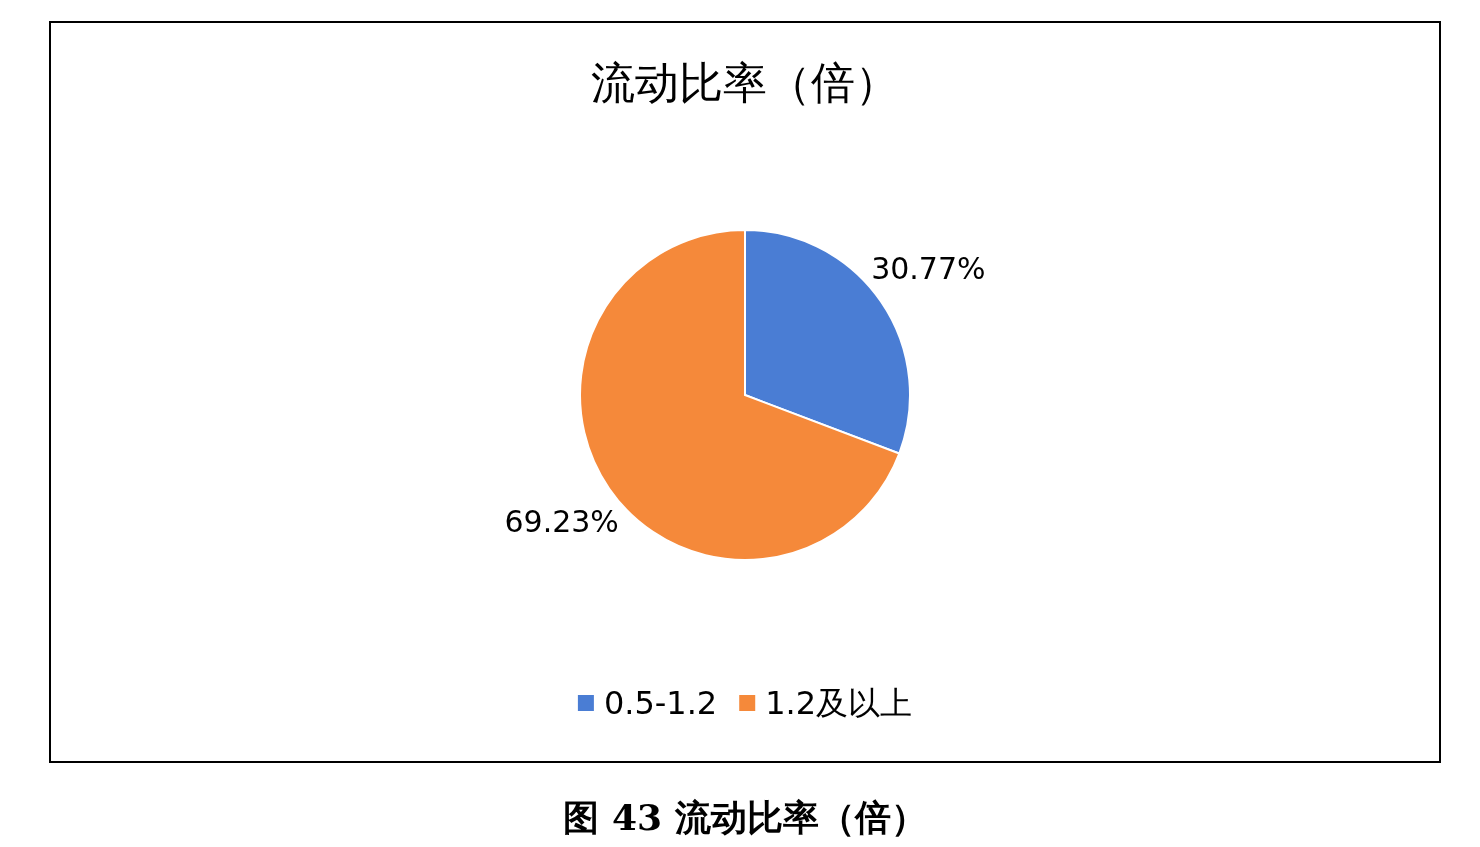  Describe the element at coordinates (745, 82) in the screenshot. I see `chart-title: 流动比率（倍）` at that location.